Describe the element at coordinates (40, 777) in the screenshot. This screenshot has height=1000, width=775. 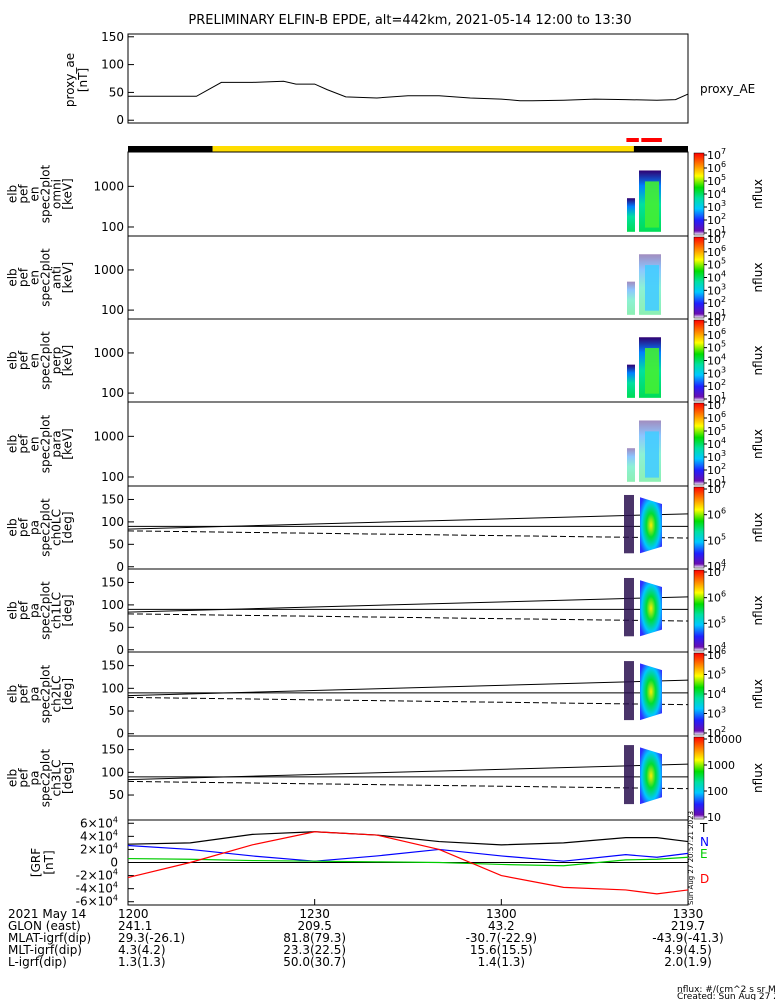
I see `ylabel-ch3LC: elbpefpaspec2plotch3LC[deg]` at that location.